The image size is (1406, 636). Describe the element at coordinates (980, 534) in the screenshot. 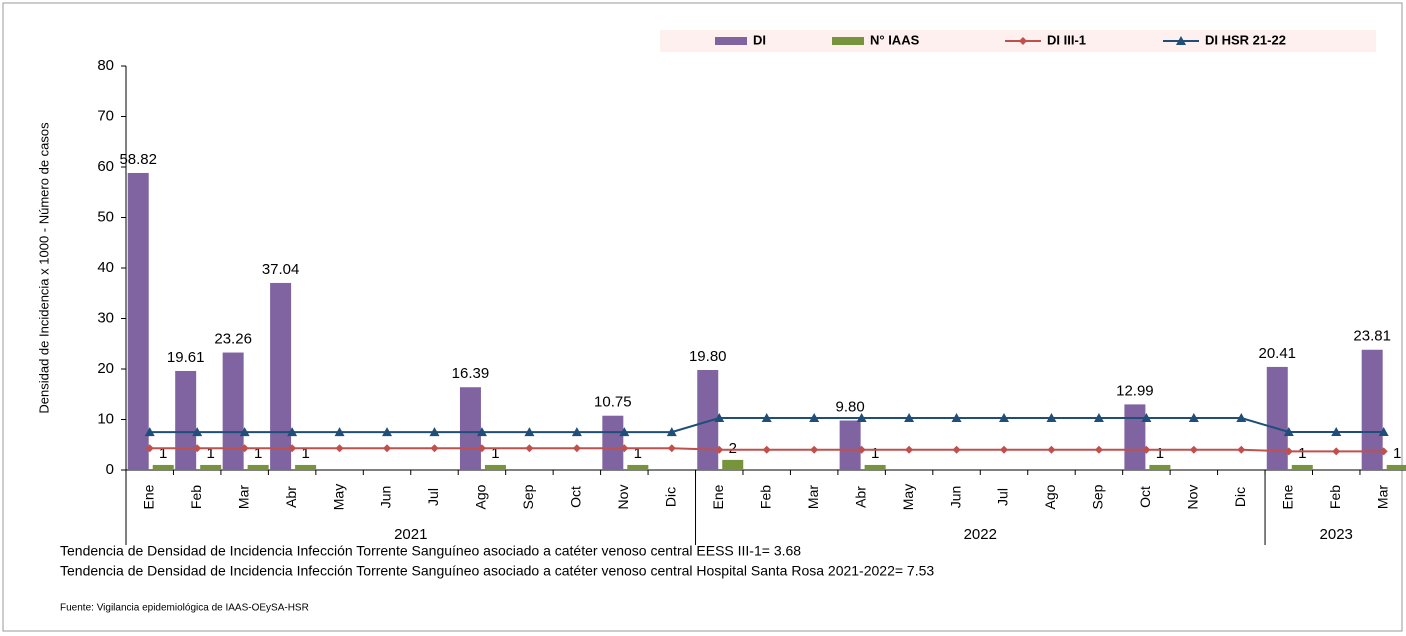

I see `group-label: 2022` at that location.